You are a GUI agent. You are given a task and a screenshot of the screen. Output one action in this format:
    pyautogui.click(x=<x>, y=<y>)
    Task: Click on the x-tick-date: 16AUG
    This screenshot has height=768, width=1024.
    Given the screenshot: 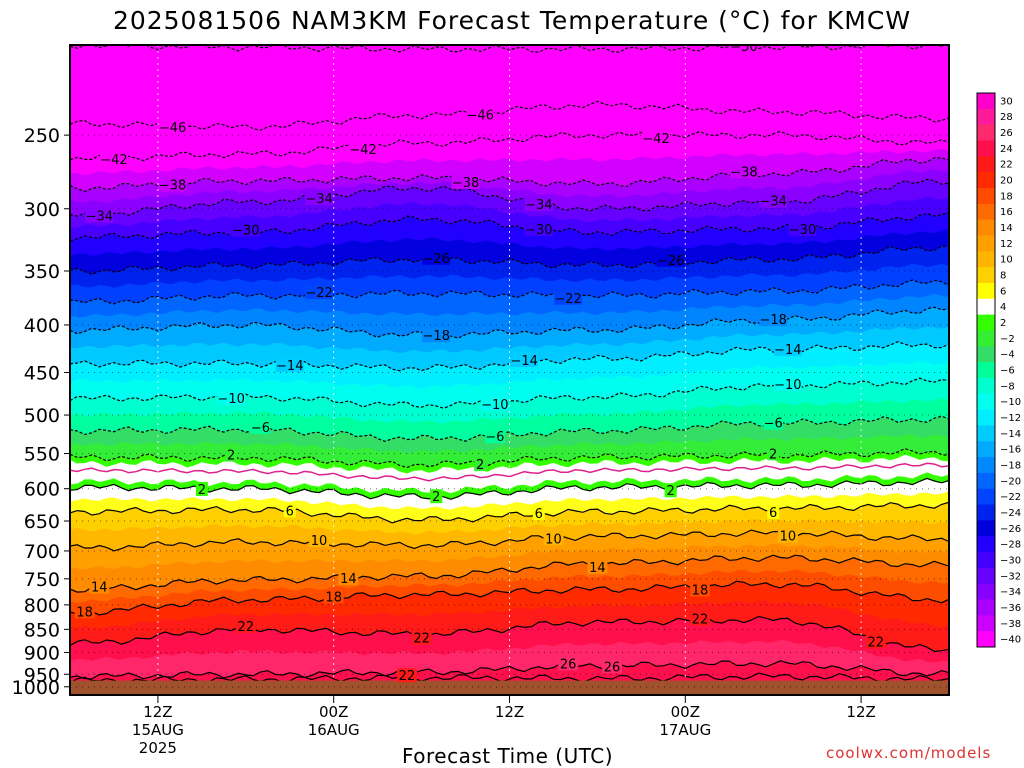 What is the action you would take?
    pyautogui.click(x=334, y=730)
    